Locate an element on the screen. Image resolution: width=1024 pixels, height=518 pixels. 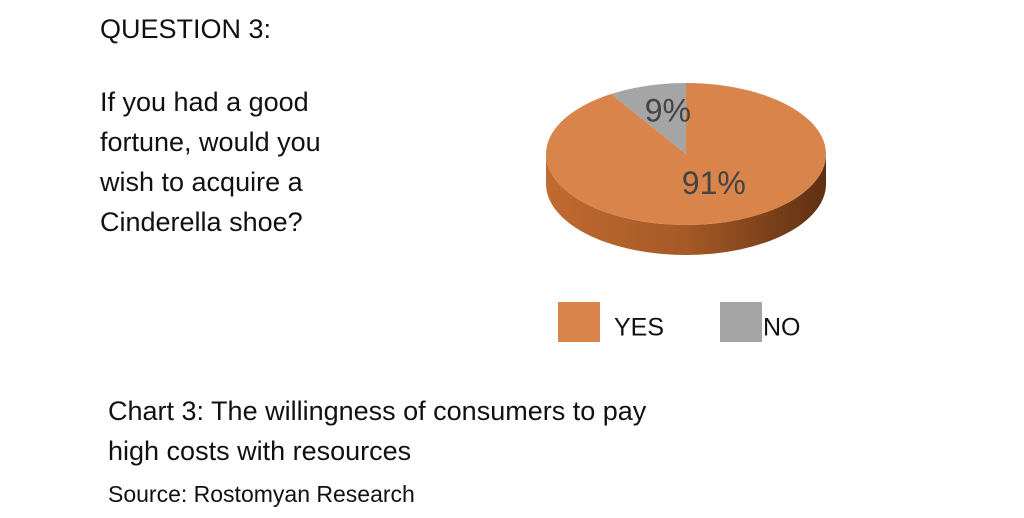
data-label: 91% is located at coordinates (714, 183).